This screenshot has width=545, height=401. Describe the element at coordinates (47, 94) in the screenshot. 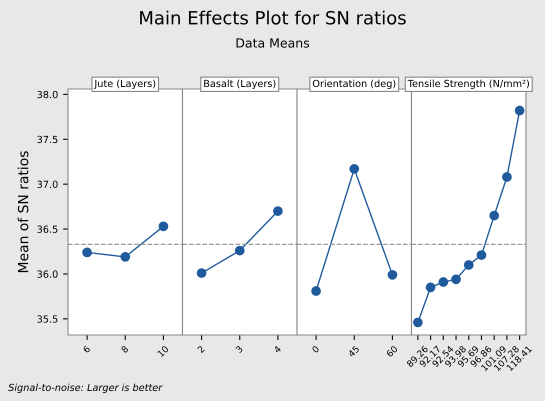

I see `y-tick-label: 38.0` at that location.